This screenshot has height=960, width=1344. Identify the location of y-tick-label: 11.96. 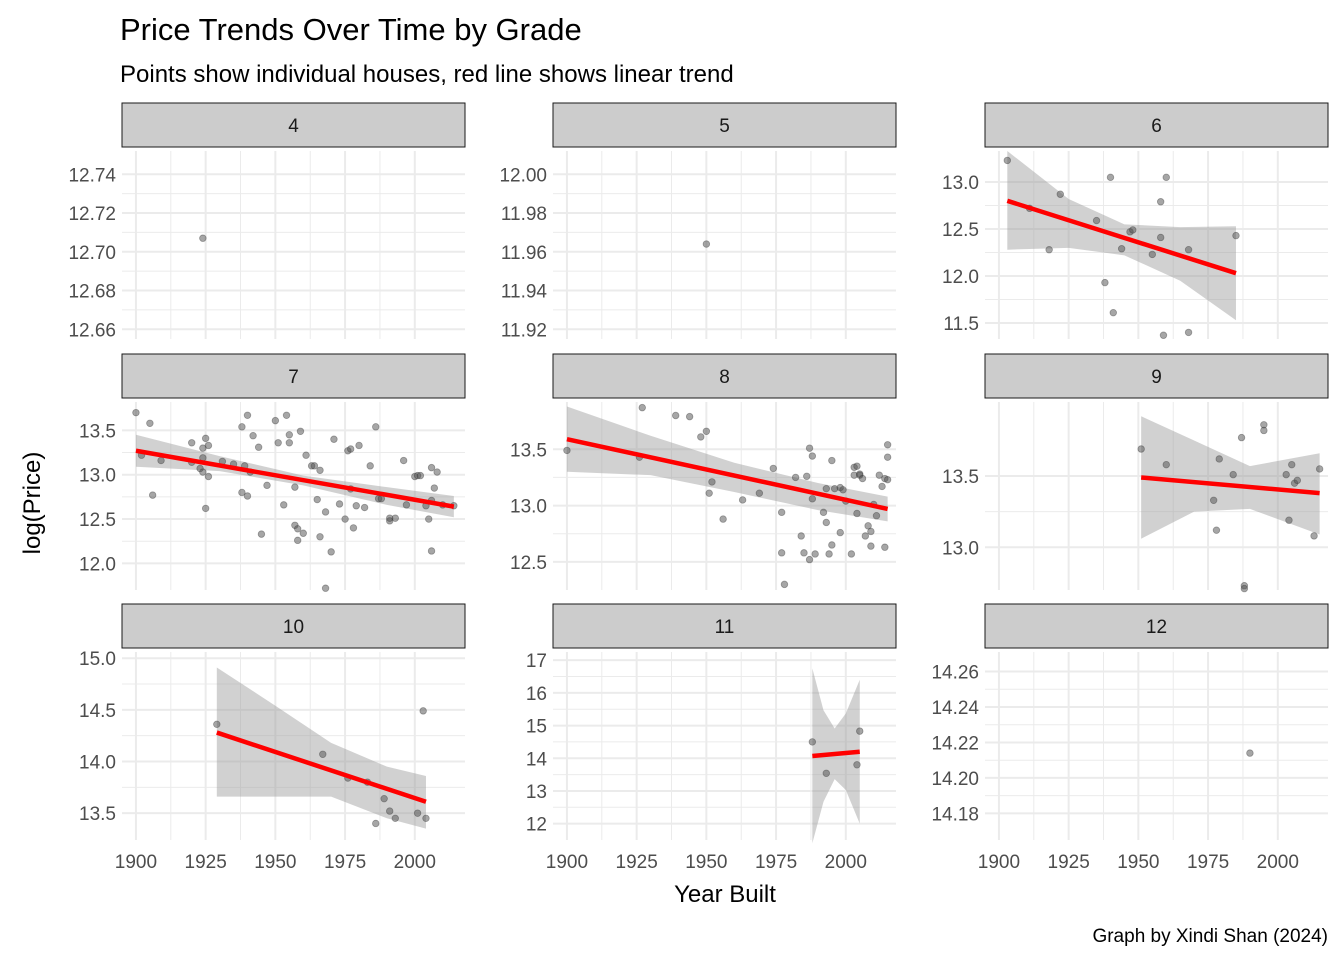
(524, 253).